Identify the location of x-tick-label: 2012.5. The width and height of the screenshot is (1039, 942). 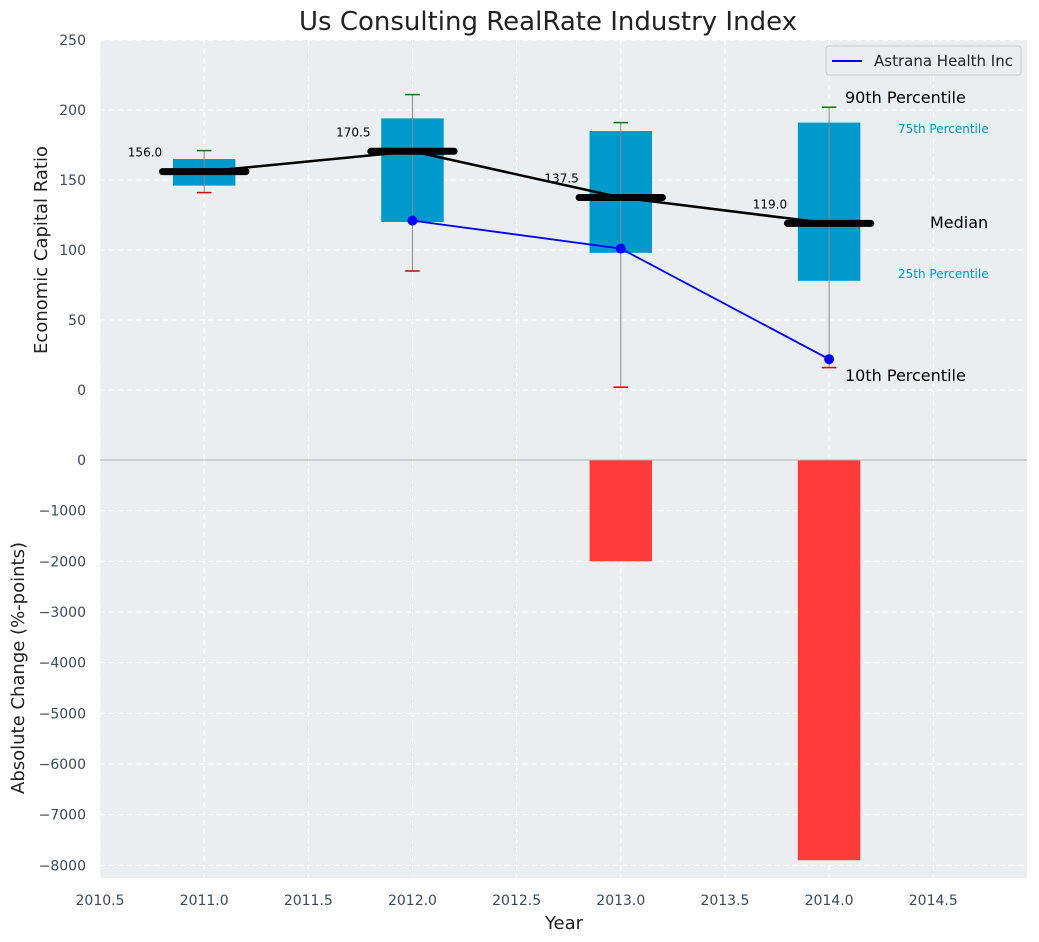
(516, 901).